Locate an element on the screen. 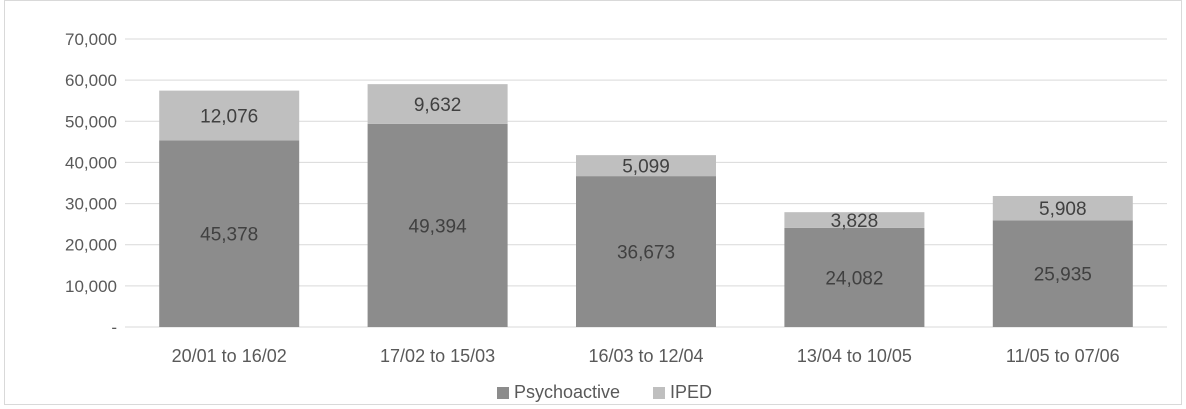  y-tick-label: 10,000 is located at coordinates (91, 286).